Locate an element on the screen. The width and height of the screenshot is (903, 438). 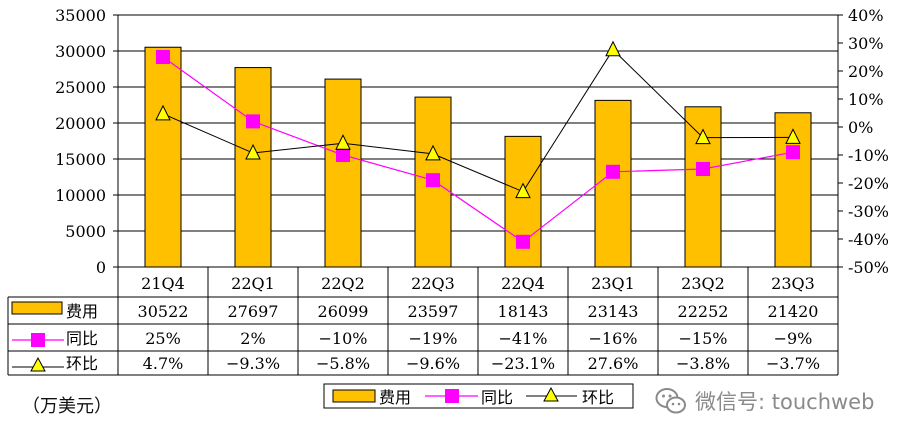
legend-key-bar is located at coordinates (354, 396).